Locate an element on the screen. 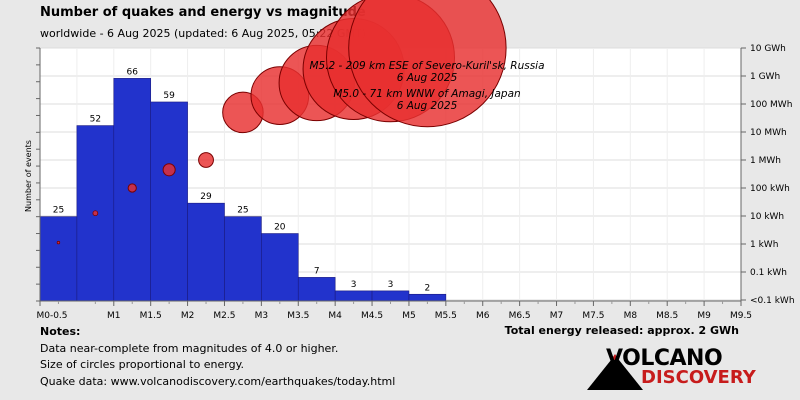 Image resolution: width=800 pixels, height=400 pixels. x-tick-label: M1 is located at coordinates (114, 316).